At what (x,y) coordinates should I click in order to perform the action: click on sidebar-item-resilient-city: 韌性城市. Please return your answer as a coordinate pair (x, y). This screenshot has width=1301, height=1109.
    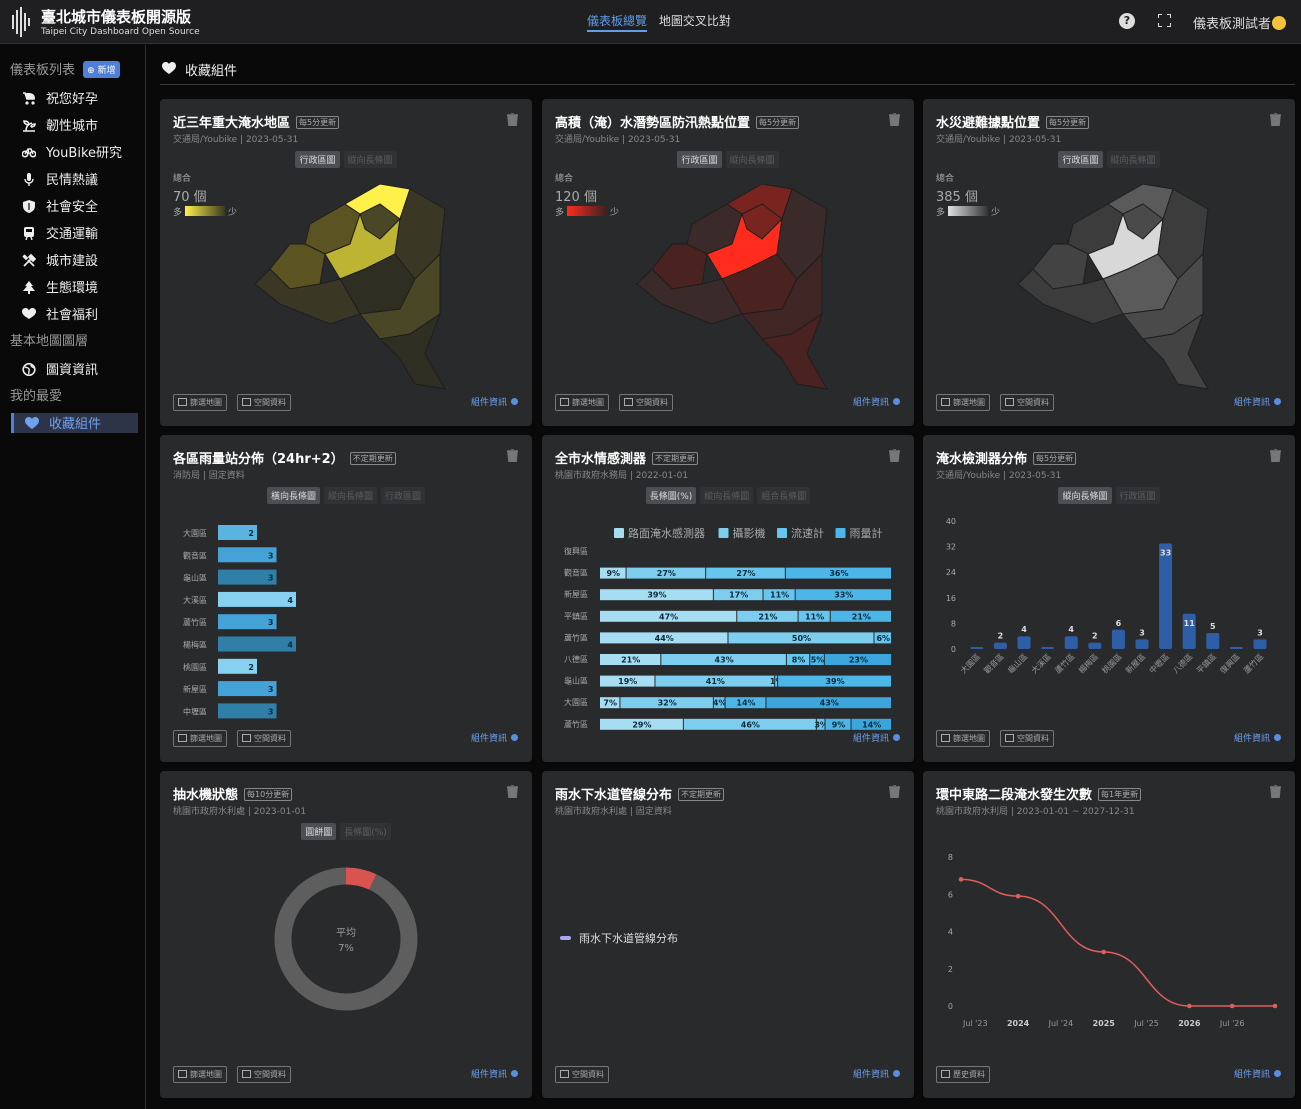
    Looking at the image, I should click on (60, 125).